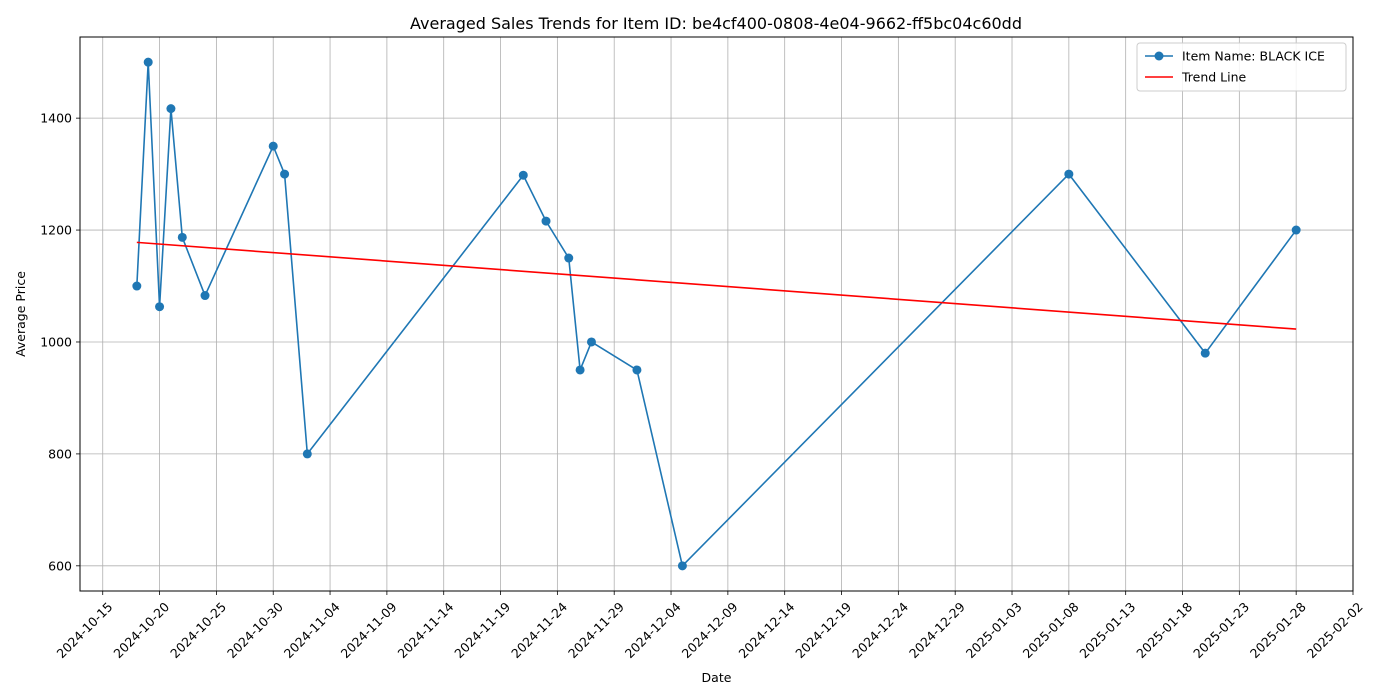 The image size is (1400, 700). What do you see at coordinates (880, 630) in the screenshot?
I see `x-tick-label: 2024-12-24` at bounding box center [880, 630].